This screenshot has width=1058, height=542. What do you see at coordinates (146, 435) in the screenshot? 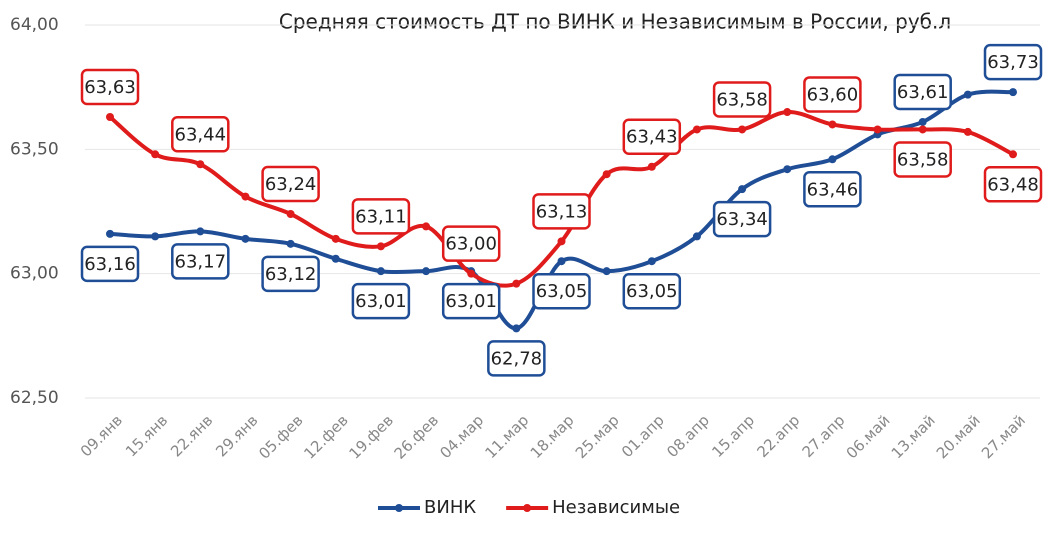
I see `x-tick-label: 15.янв` at bounding box center [146, 435].